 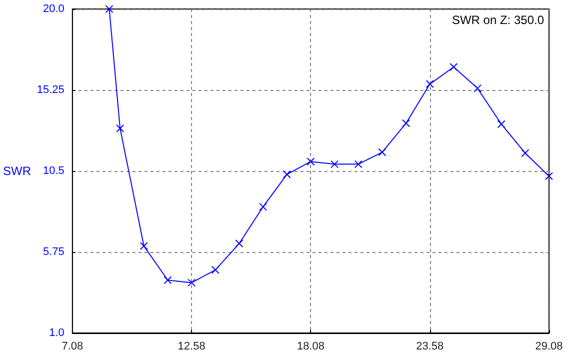 I want to click on y-axis-title: SWR, so click(x=17, y=171).